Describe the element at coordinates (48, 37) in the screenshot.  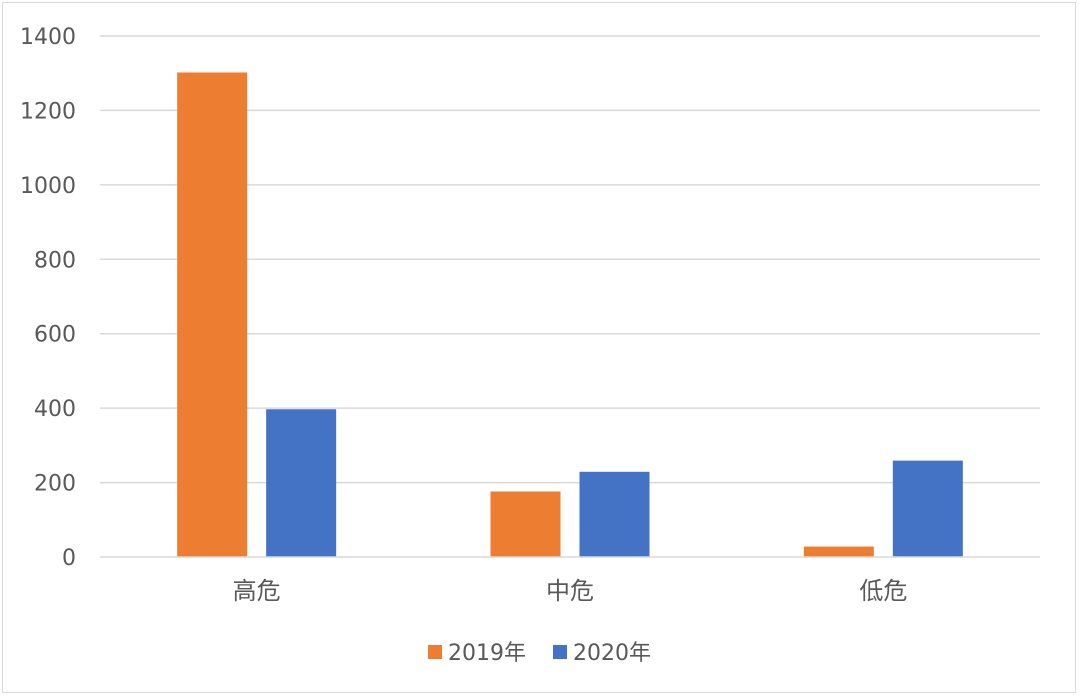
I see `y-tick-label: 1400` at that location.